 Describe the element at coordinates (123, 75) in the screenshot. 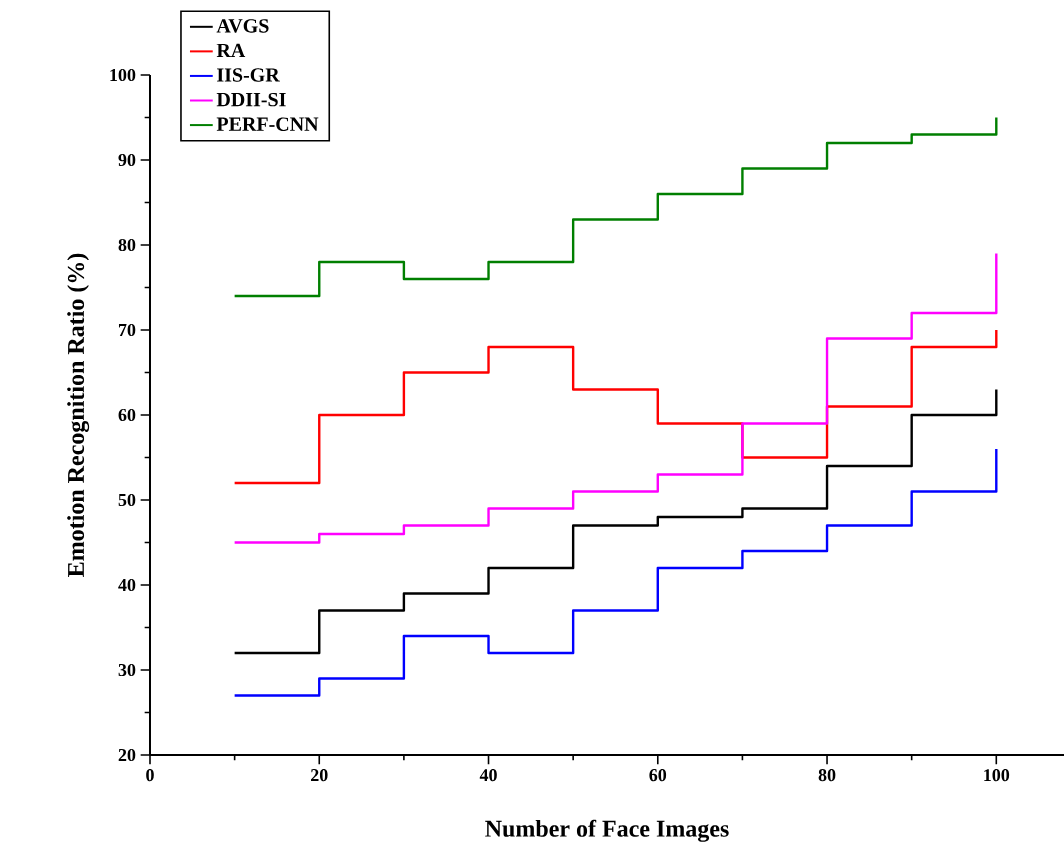

I see `y-tick-label: 100` at that location.